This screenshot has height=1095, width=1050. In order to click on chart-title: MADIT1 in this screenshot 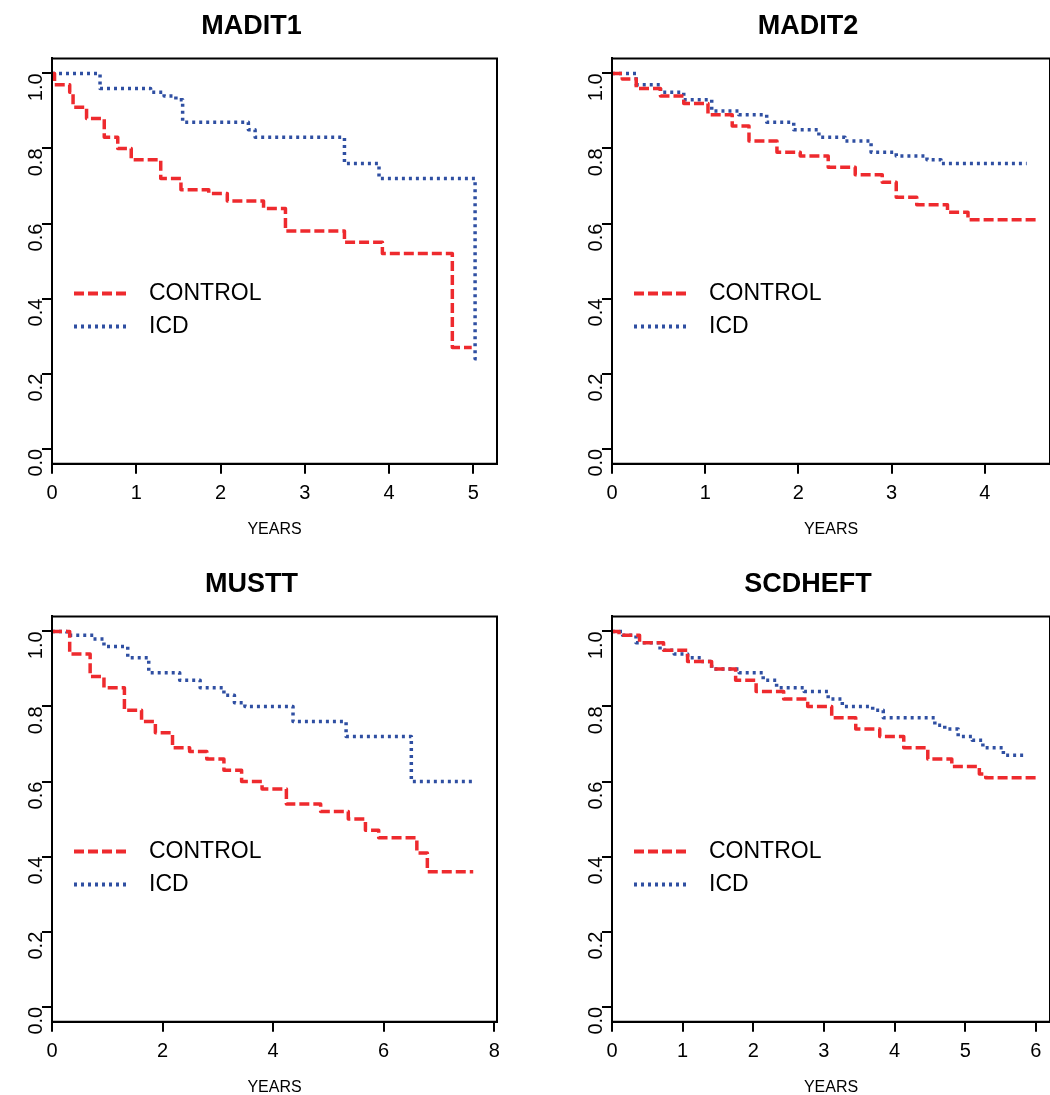, I will do `click(251, 24)`.